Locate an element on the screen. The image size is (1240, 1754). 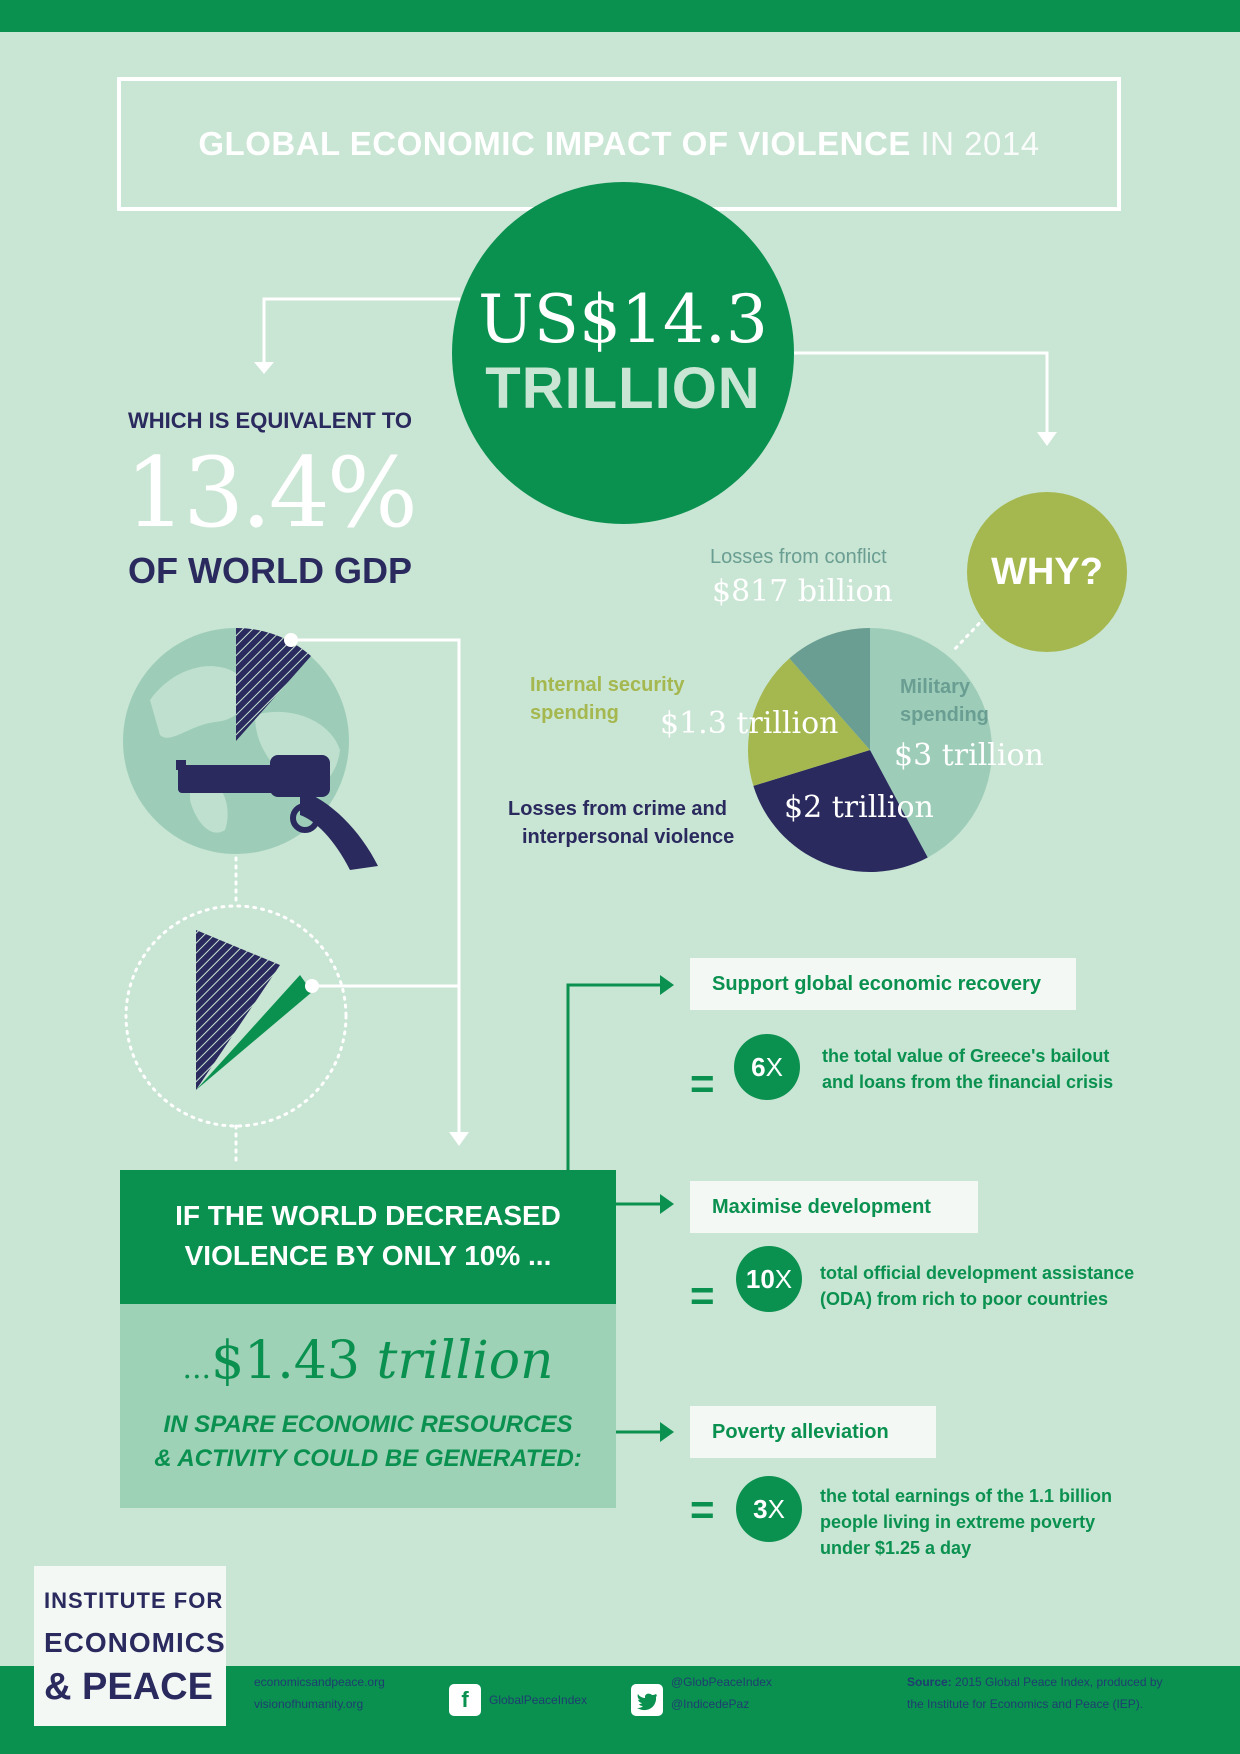
multiplier-value: 6 is located at coordinates (758, 1067).